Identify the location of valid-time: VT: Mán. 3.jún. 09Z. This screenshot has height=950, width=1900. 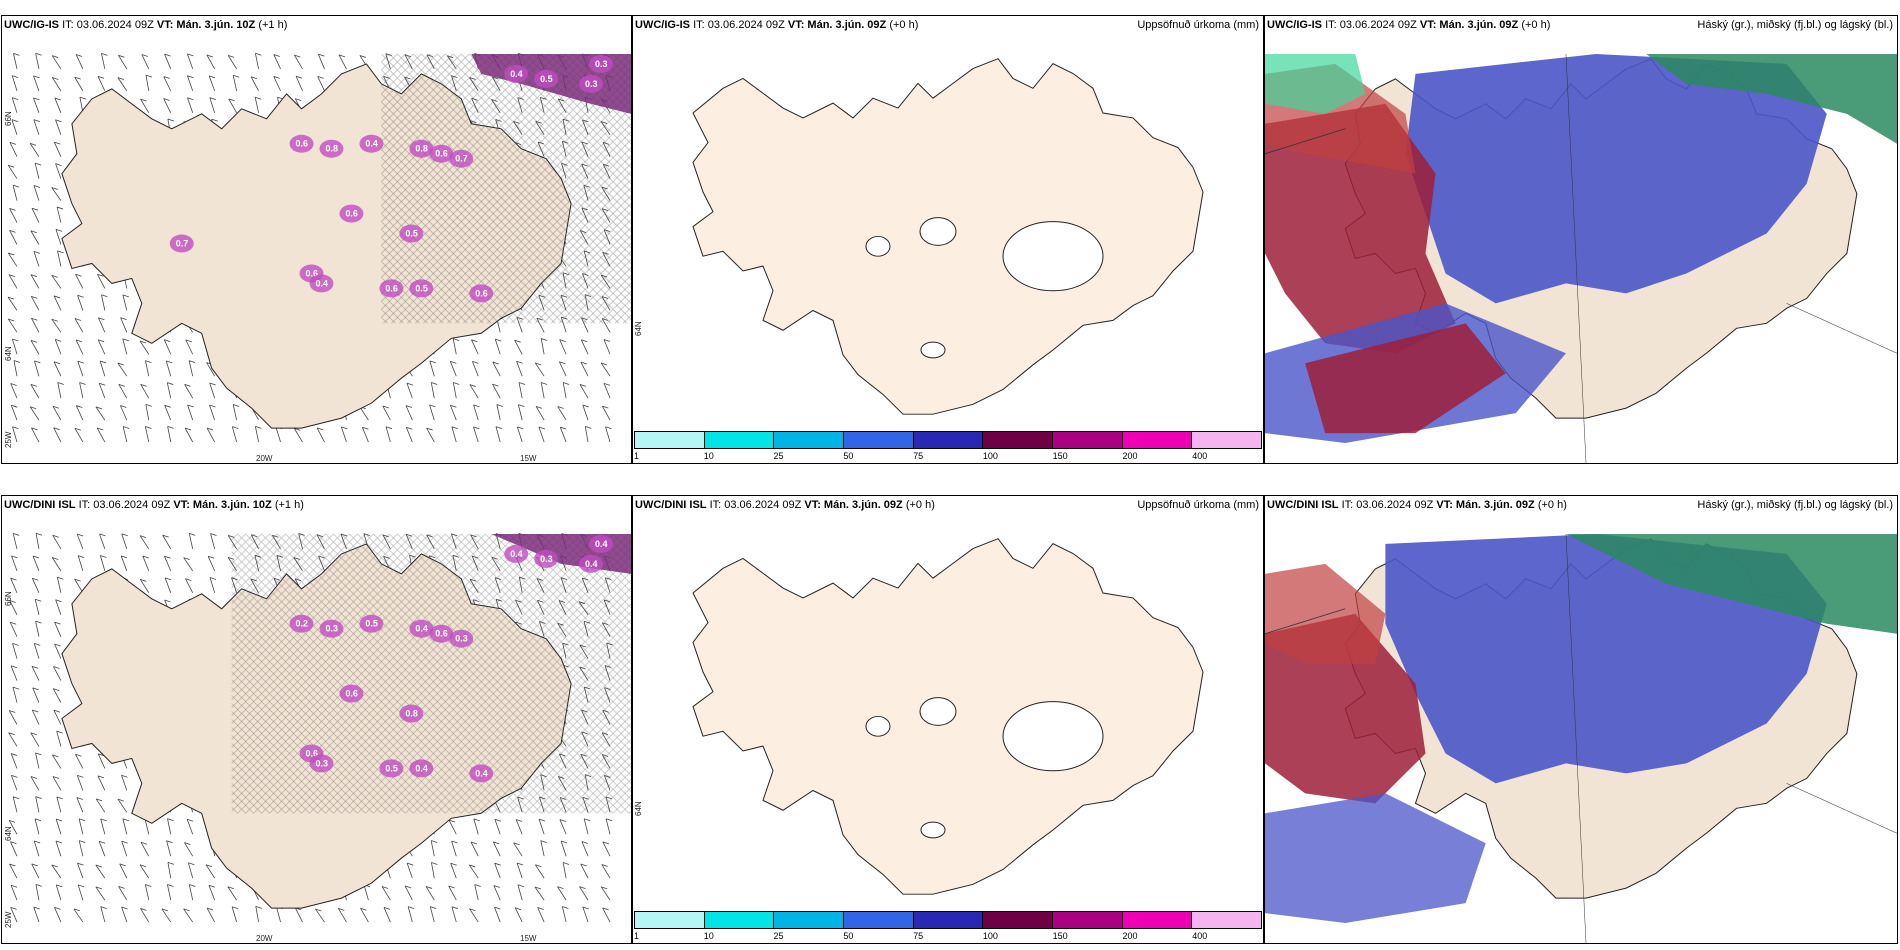
(1469, 25).